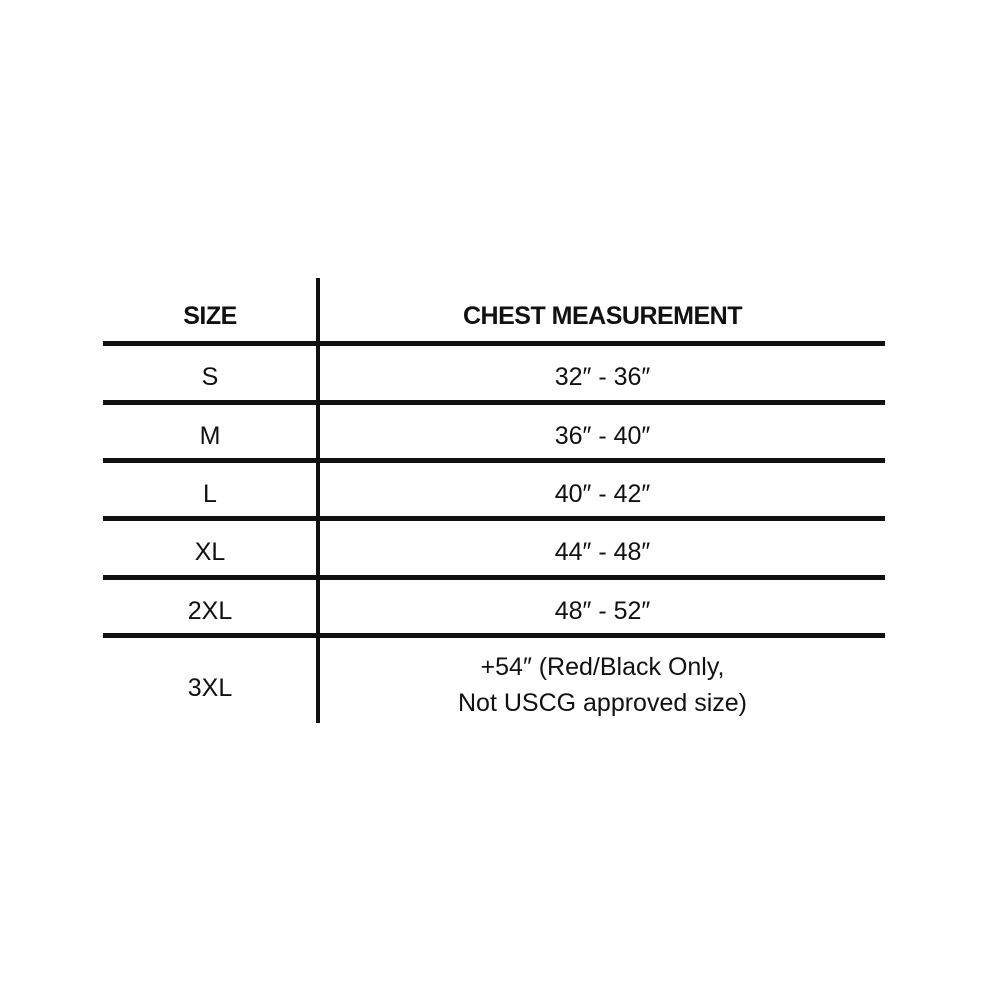  Describe the element at coordinates (602, 436) in the screenshot. I see `measurement-cell: 36″ - 40″` at that location.